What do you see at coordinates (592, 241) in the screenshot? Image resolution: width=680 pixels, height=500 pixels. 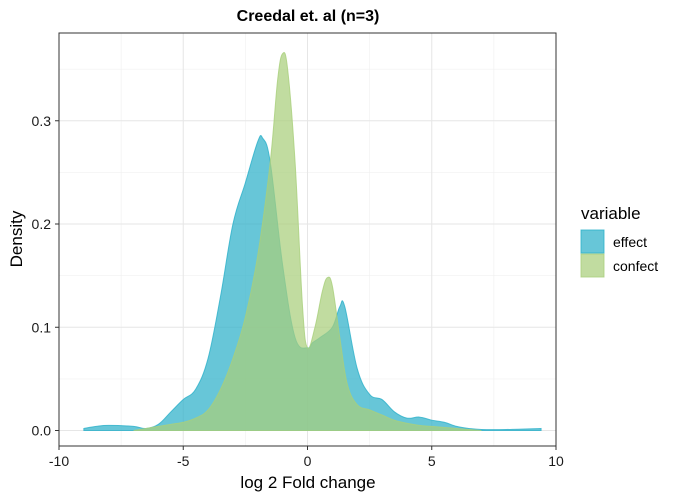 I see `legend-key-effect` at bounding box center [592, 241].